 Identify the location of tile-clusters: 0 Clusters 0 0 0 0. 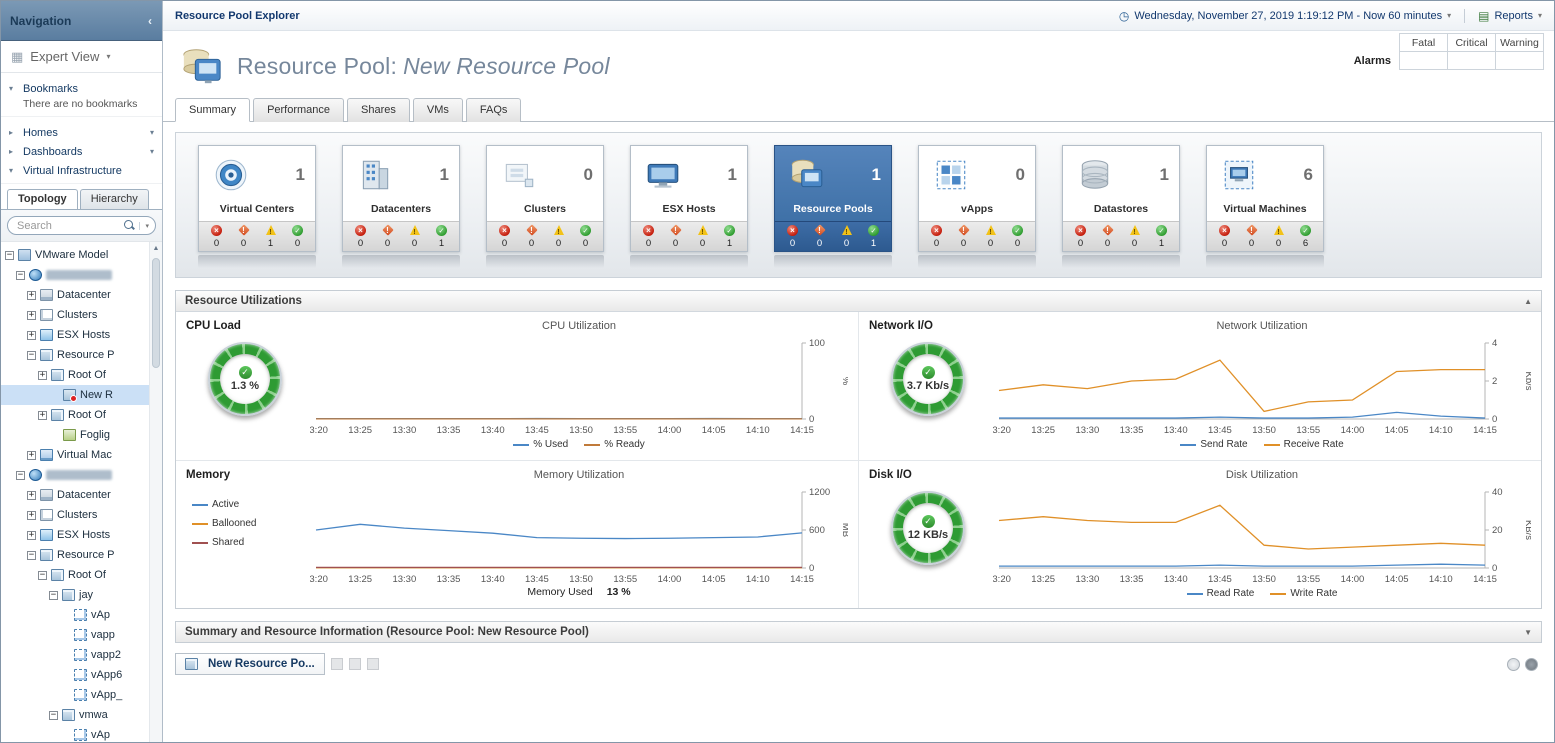
(545, 198).